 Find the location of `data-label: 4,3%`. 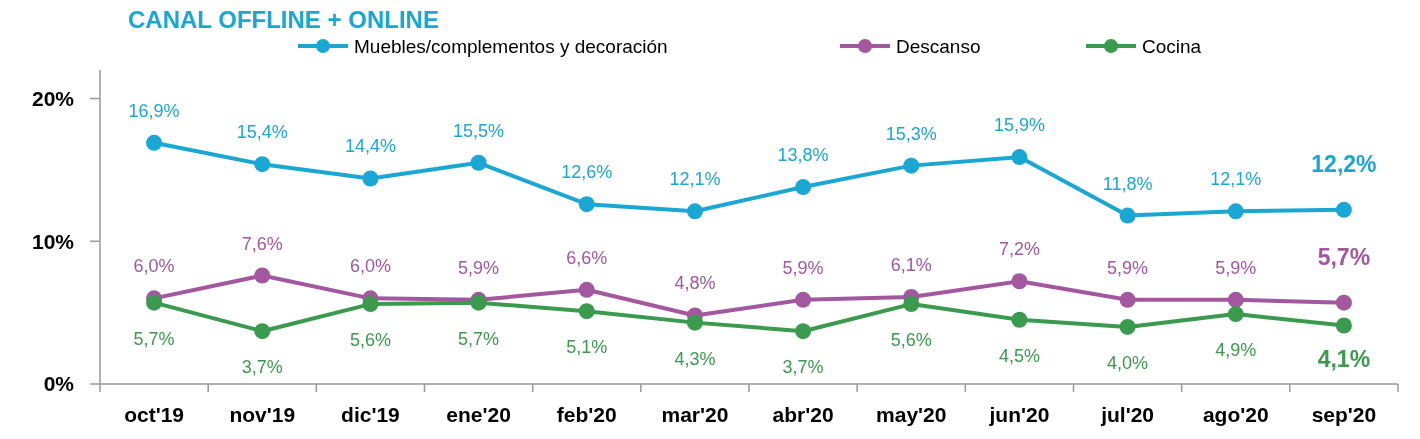

data-label: 4,3% is located at coordinates (695, 358).